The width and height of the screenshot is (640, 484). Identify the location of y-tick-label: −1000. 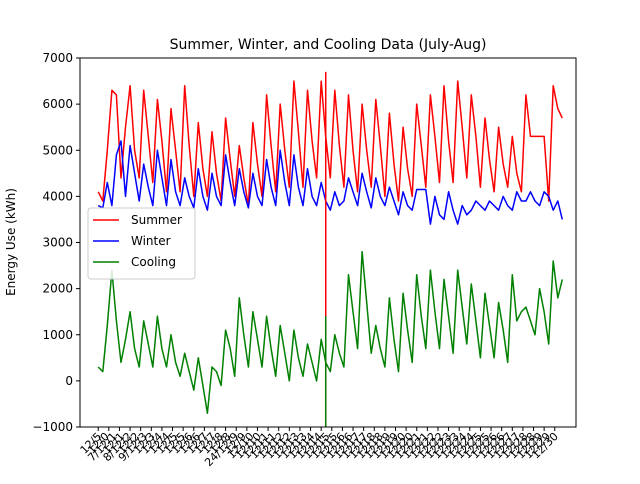
(52, 427).